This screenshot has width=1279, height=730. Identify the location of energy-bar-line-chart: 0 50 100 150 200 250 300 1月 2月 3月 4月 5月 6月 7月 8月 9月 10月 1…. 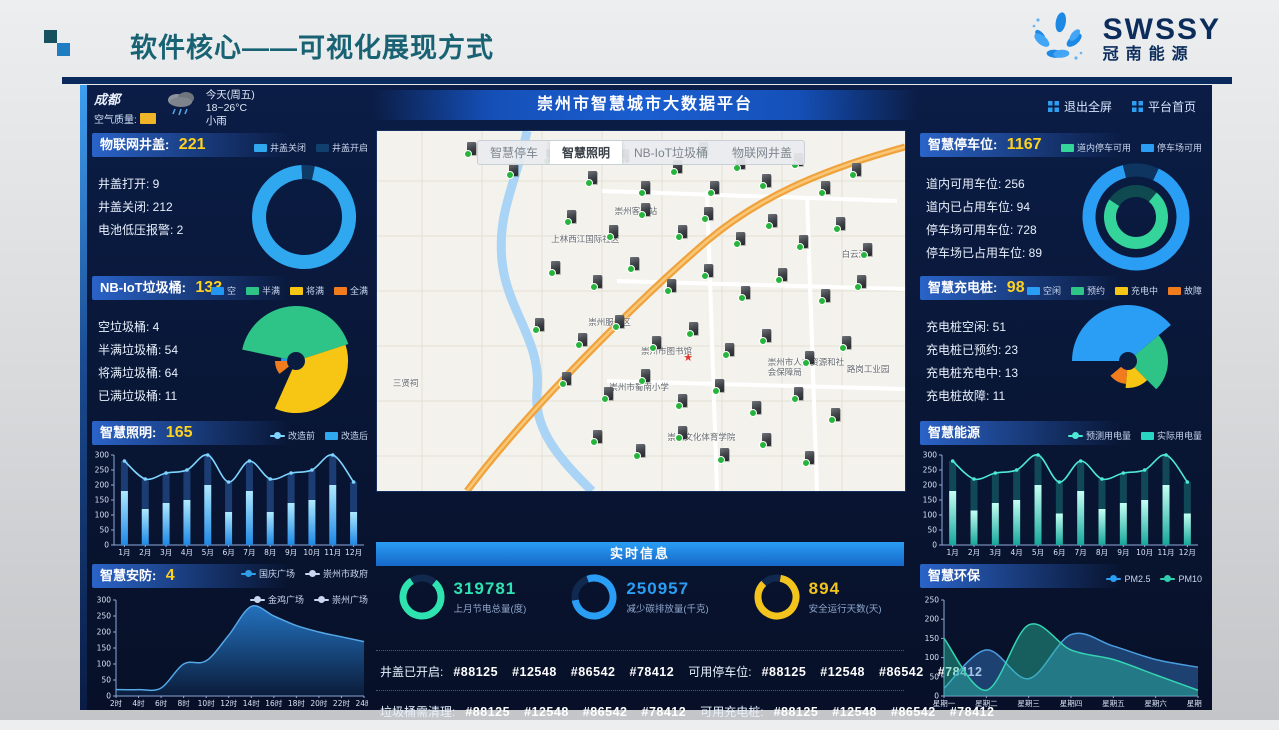
(1060, 504).